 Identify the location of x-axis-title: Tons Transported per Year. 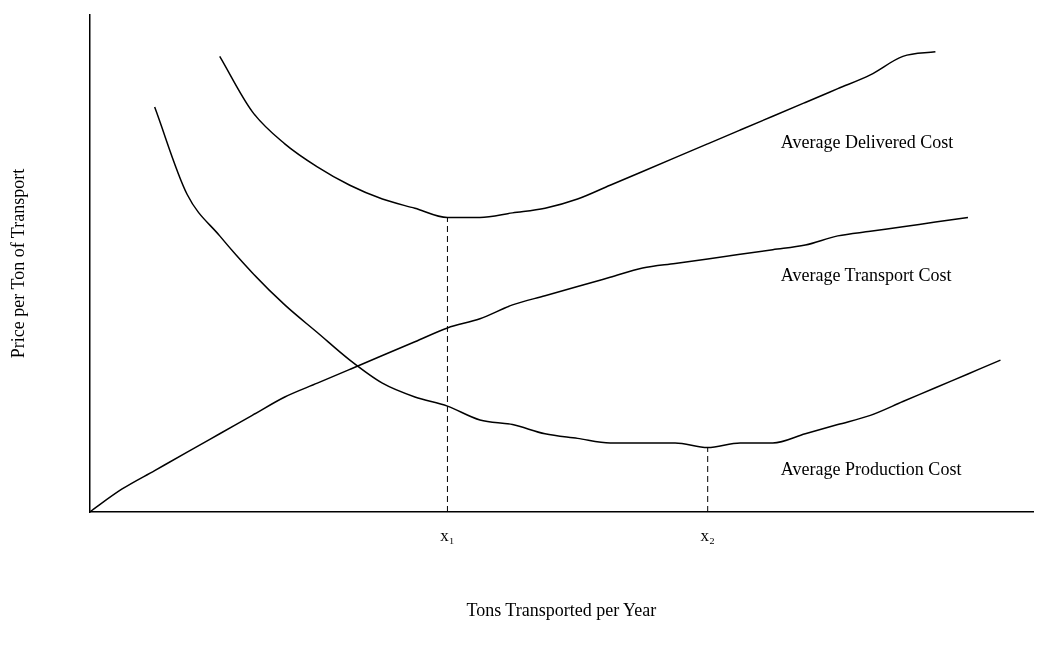
(561, 609).